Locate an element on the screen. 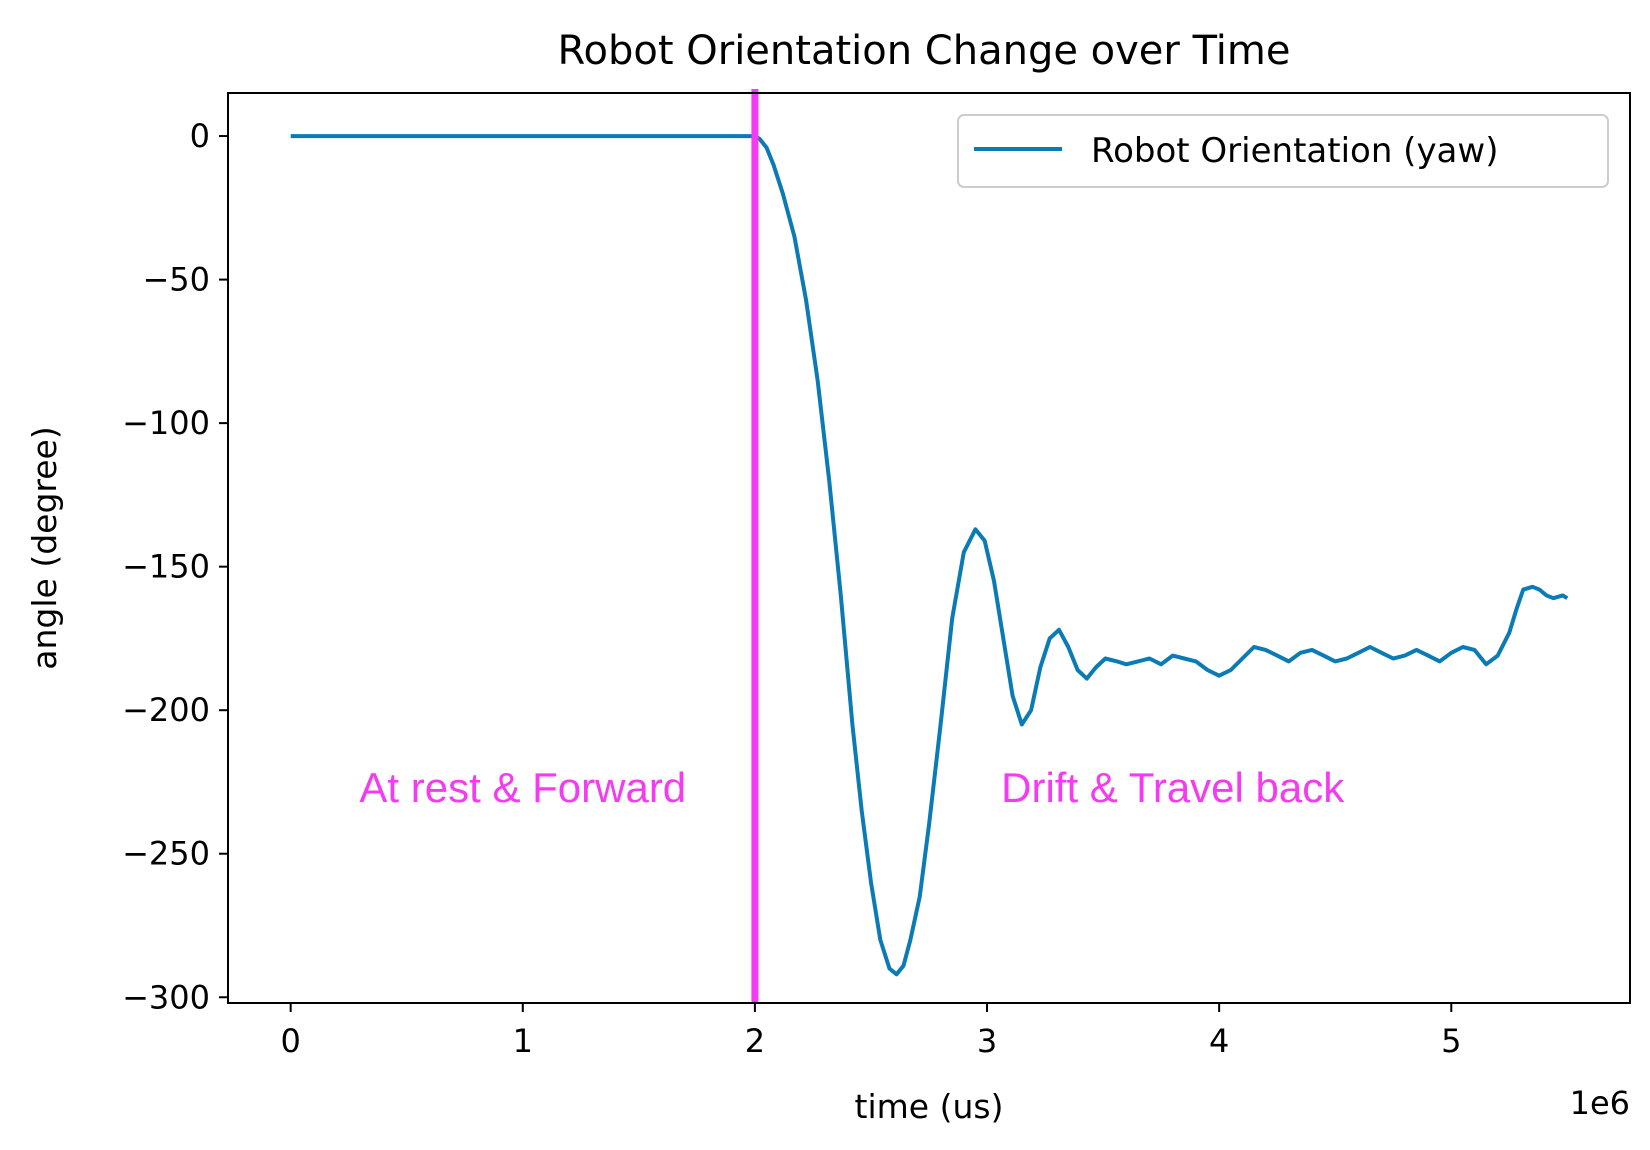 The height and width of the screenshot is (1150, 1650). legend-frame is located at coordinates (1283, 151).